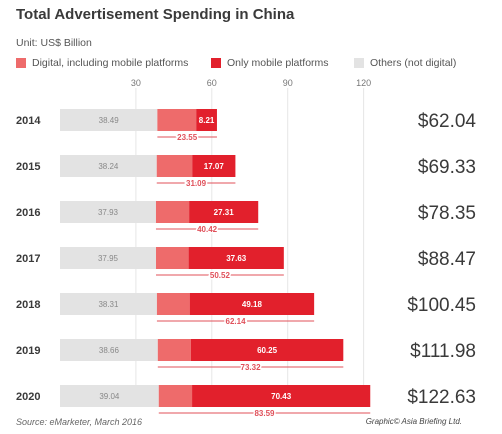 The height and width of the screenshot is (434, 502). I want to click on total-value-label: $122.63, so click(441, 397).